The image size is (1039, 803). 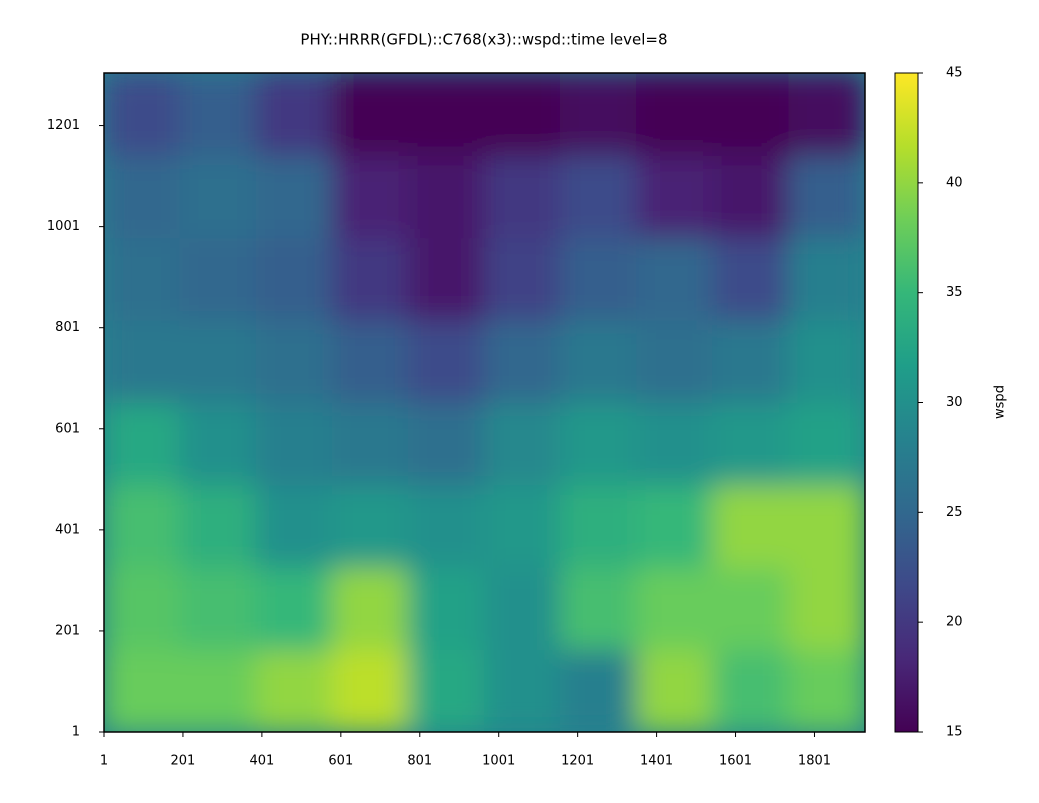 What do you see at coordinates (76, 732) in the screenshot?
I see `y-tick-label: 1` at bounding box center [76, 732].